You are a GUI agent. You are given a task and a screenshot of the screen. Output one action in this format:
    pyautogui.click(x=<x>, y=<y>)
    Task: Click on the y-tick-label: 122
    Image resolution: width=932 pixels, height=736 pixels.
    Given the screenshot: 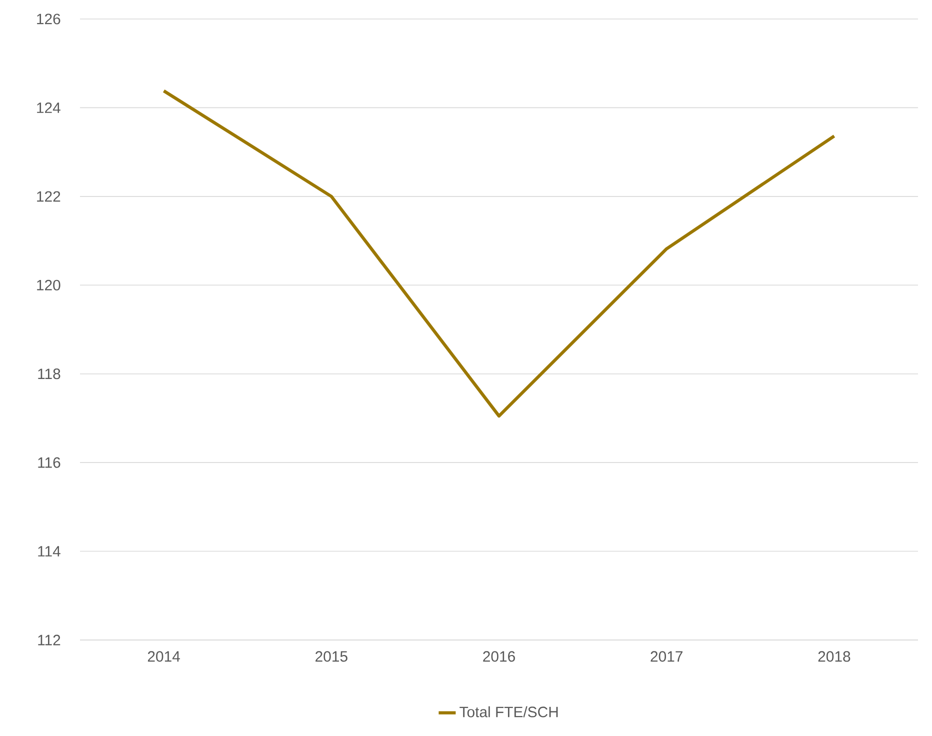 What is the action you would take?
    pyautogui.click(x=48, y=196)
    